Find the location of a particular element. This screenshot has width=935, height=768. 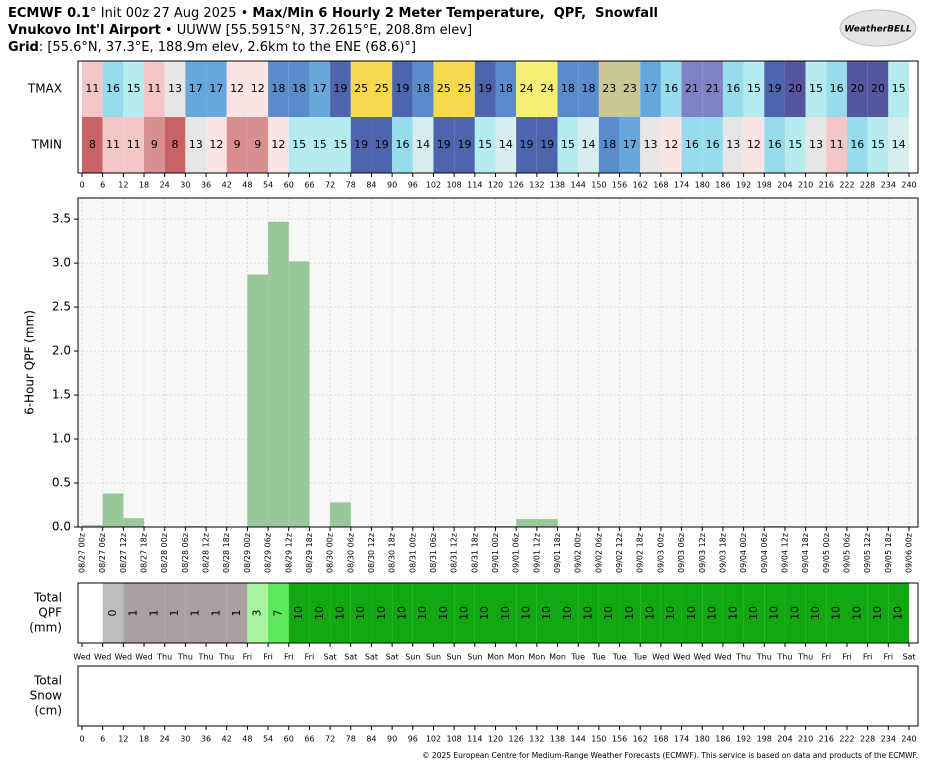

x-tick-label: 186 is located at coordinates (722, 185).